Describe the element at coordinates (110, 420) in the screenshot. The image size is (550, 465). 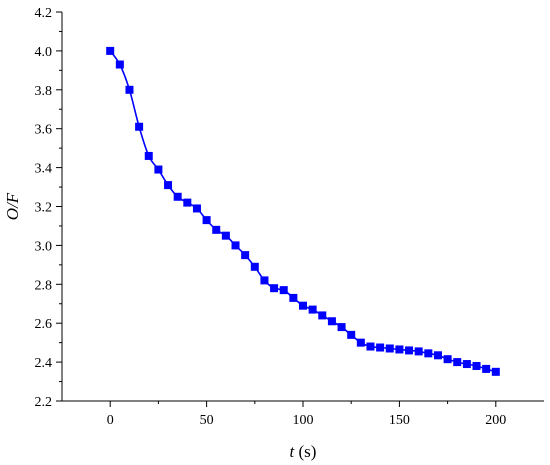
I see `x-tick-label: 0` at that location.